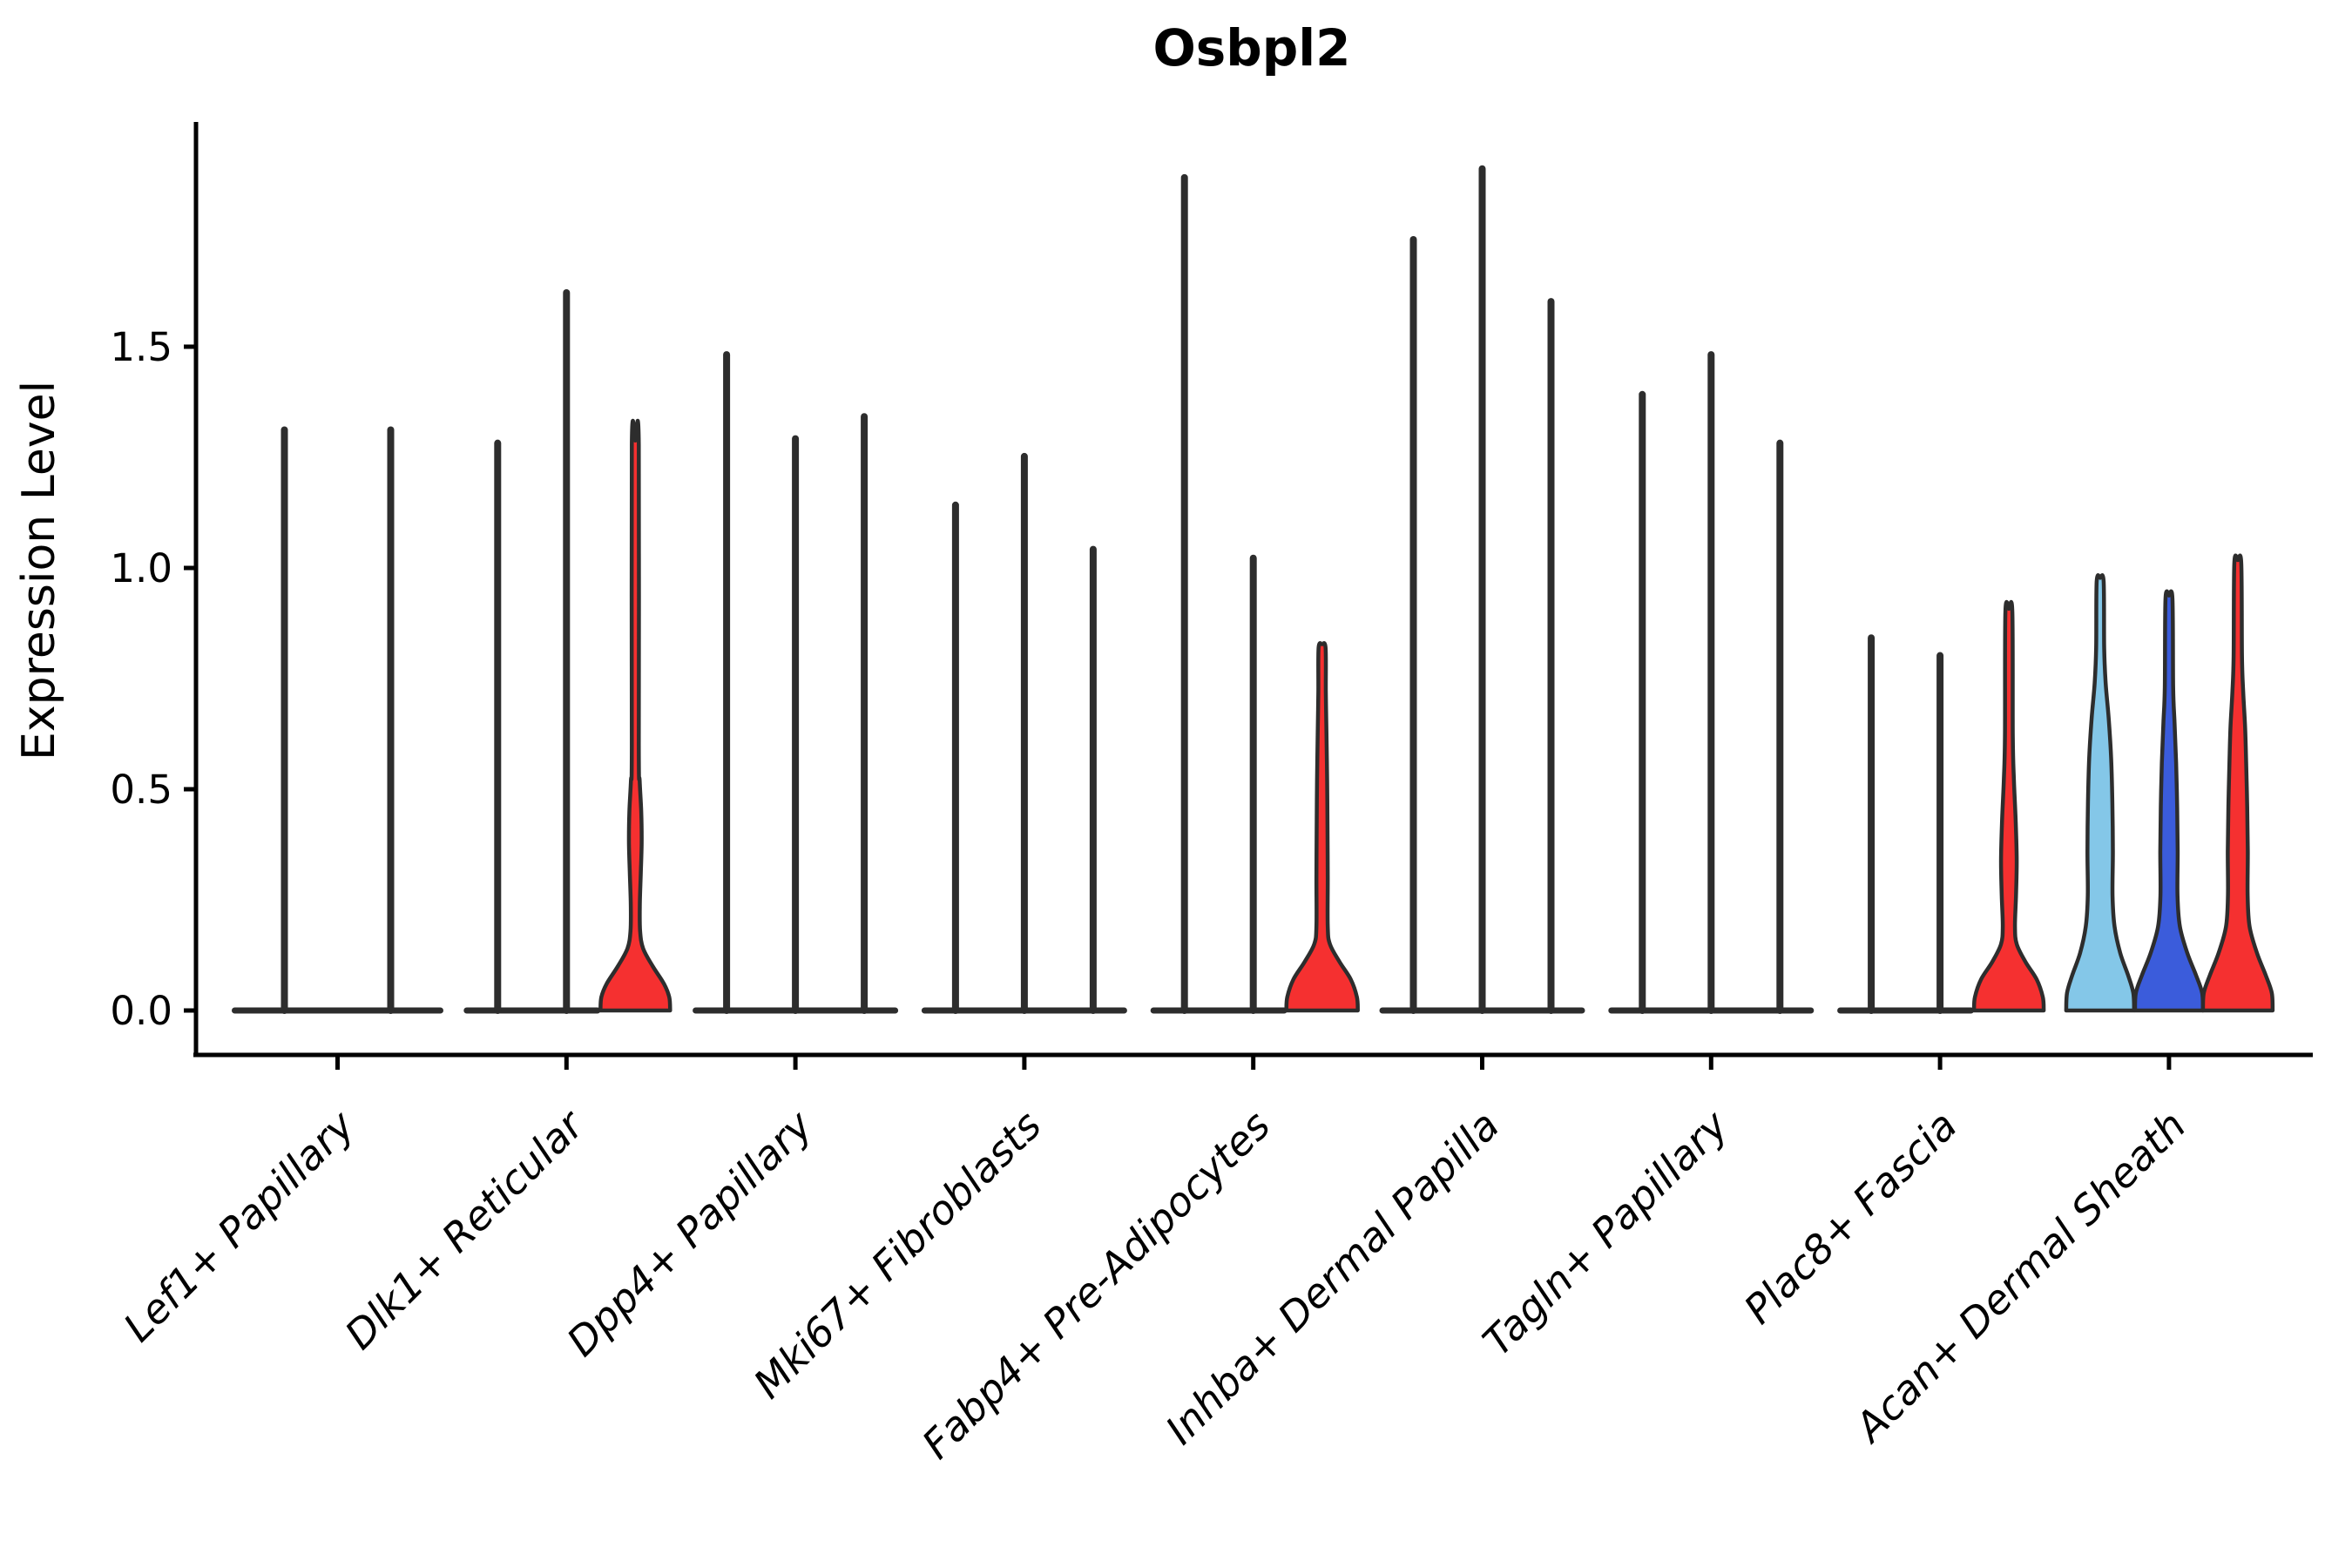  What do you see at coordinates (39, 570) in the screenshot?
I see `y-axis-label: Expression Level` at bounding box center [39, 570].